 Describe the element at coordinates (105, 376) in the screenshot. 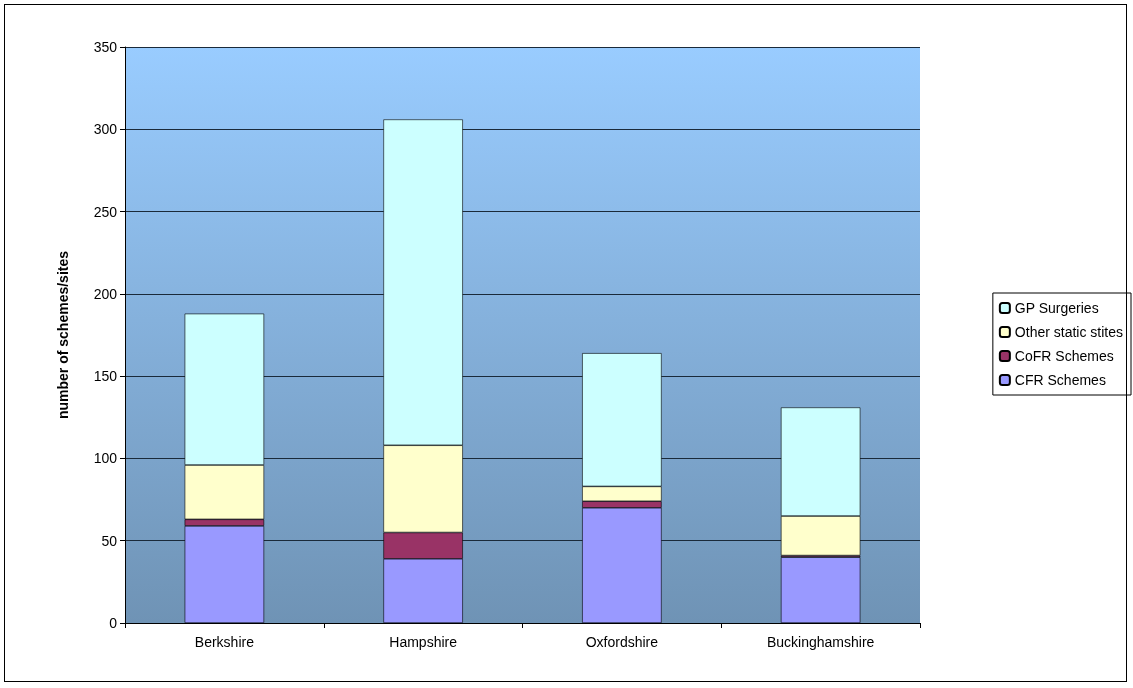

I see `y-tick-label: 150` at that location.